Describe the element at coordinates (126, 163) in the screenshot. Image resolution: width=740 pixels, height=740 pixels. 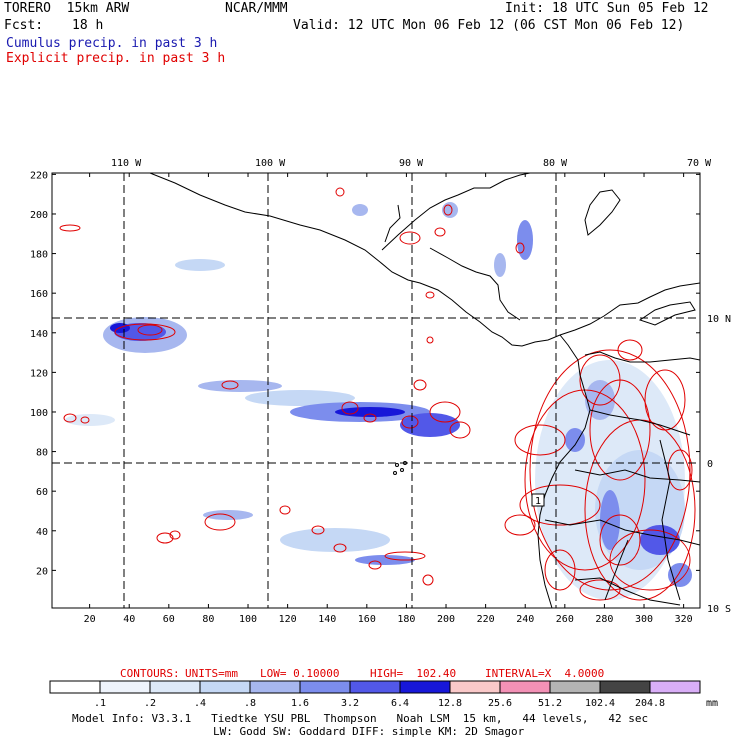
I see `lon-label-110w: 110 W` at that location.